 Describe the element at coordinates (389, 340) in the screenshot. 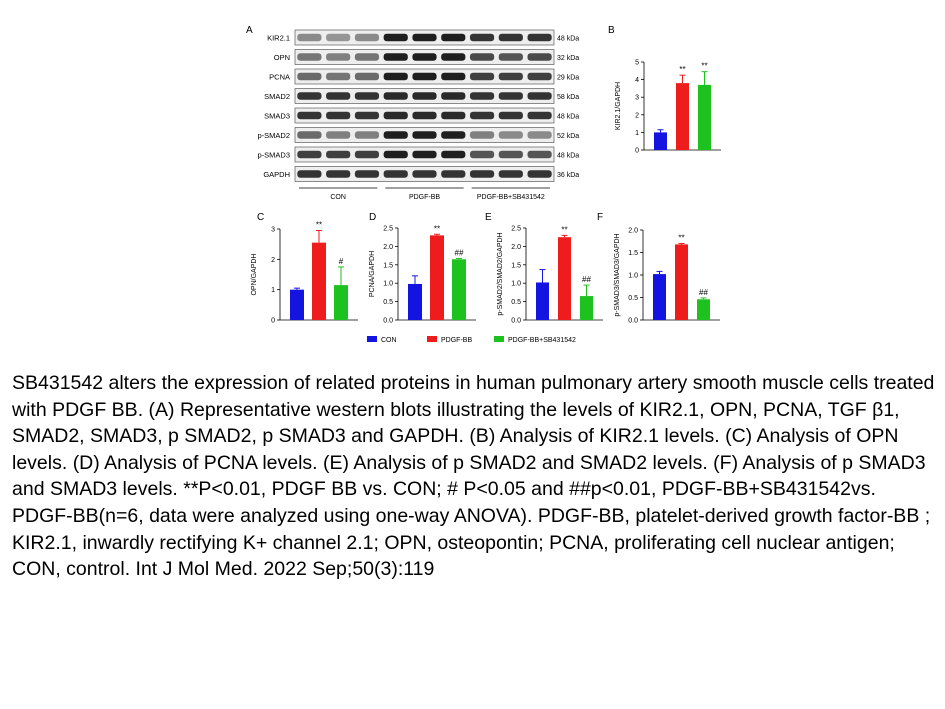

I see `legend-label: CON` at that location.